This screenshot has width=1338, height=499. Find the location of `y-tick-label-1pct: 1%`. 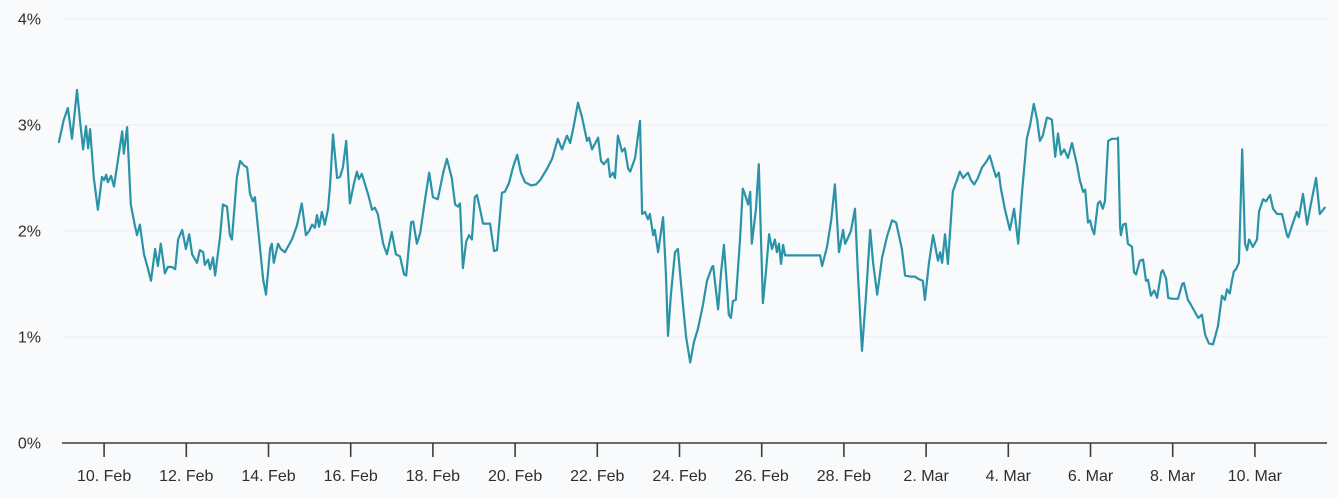

y-tick-label-1pct: 1% is located at coordinates (29, 338).